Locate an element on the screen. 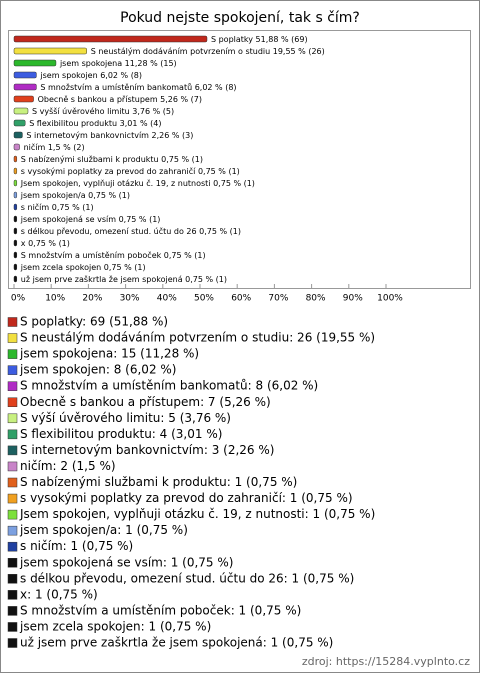 The image size is (480, 677). bar-label: Obecně s bankou a přístupem 5,26 % (7) is located at coordinates (120, 99).